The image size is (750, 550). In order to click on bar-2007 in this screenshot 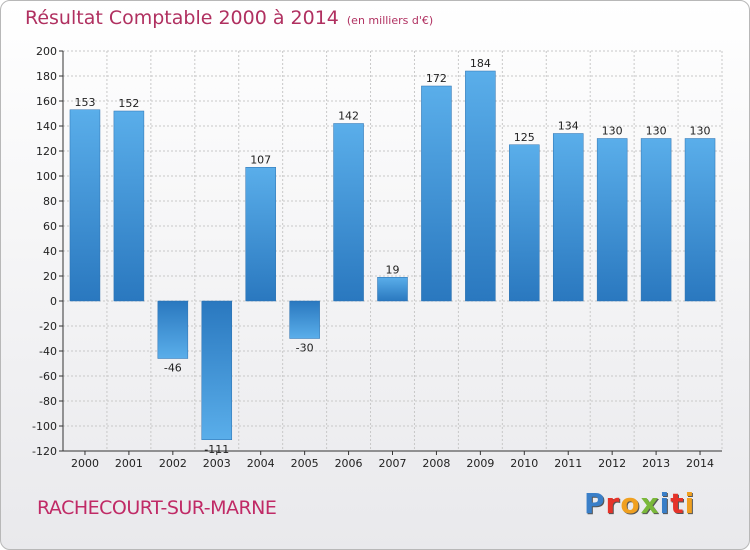, I will do `click(392, 289)`.